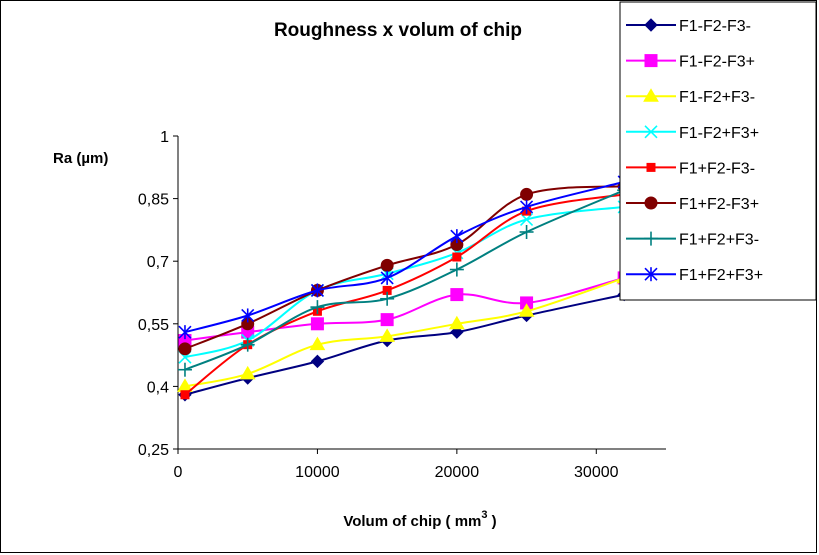 This screenshot has height=555, width=819. Describe the element at coordinates (717, 62) in the screenshot. I see `legend-label: F1-F2-F3+` at that location.